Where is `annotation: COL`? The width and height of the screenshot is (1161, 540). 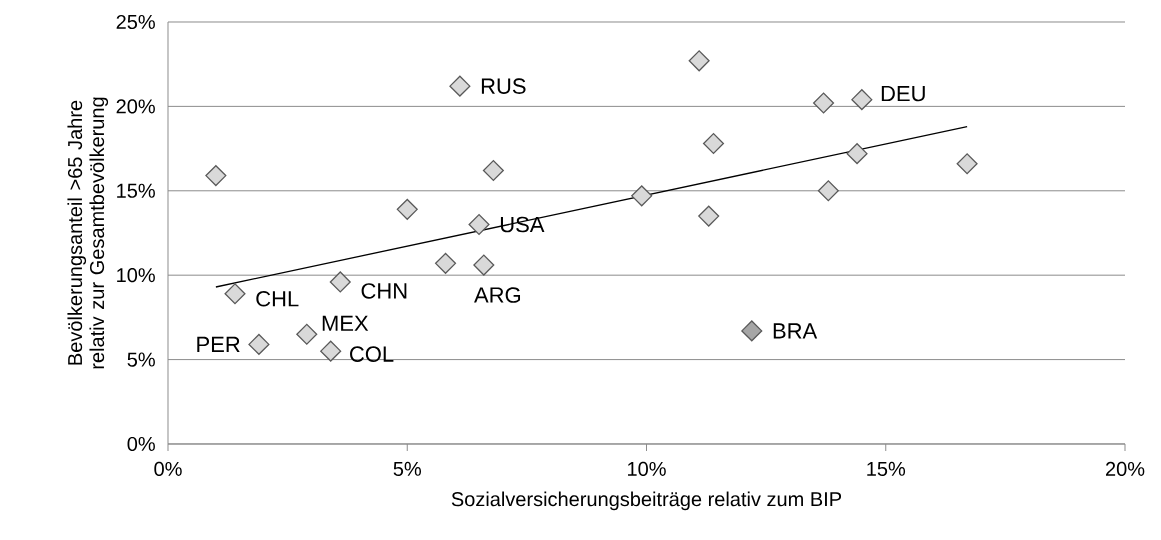 annotation: COL is located at coordinates (372, 354).